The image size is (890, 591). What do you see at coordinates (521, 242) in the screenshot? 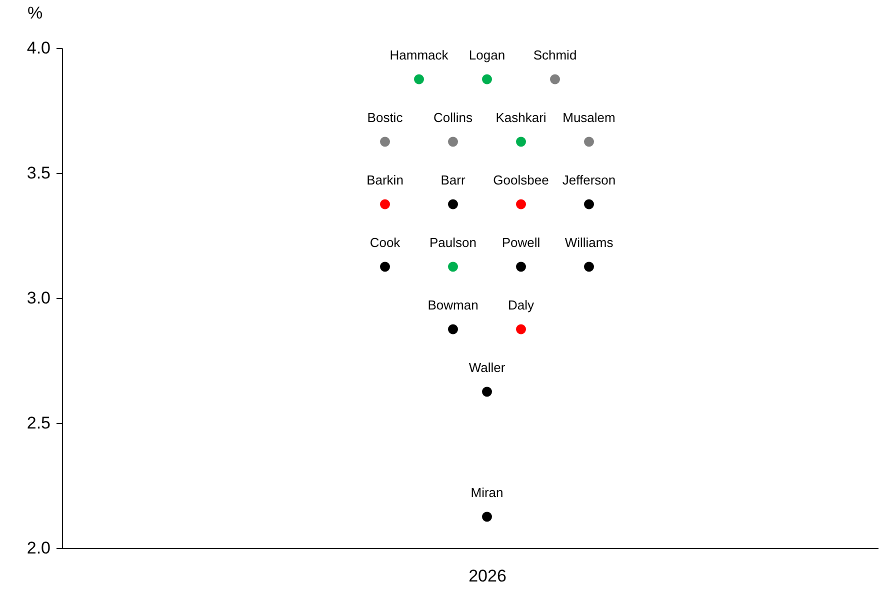
I see `data-label: Powell` at bounding box center [521, 242].